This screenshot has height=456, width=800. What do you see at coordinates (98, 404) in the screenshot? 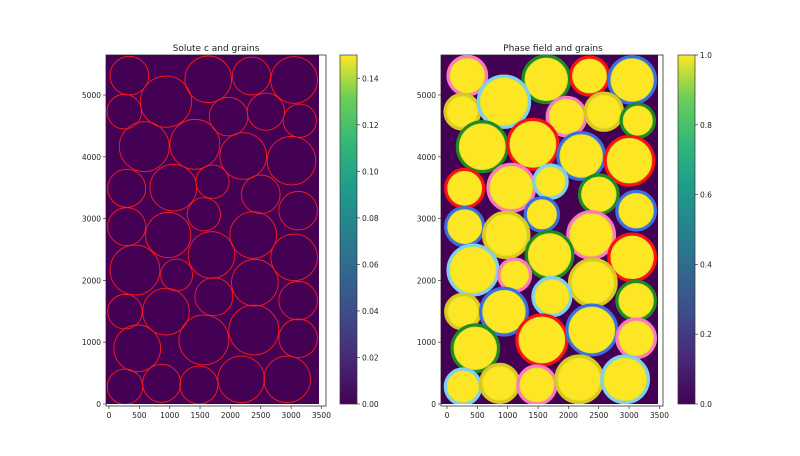
I see `y-tick-label: 0` at bounding box center [98, 404].